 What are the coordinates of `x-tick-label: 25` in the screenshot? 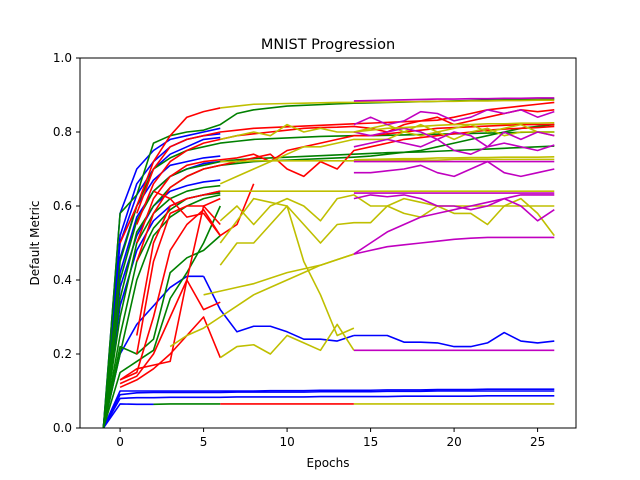 It's located at (537, 442).